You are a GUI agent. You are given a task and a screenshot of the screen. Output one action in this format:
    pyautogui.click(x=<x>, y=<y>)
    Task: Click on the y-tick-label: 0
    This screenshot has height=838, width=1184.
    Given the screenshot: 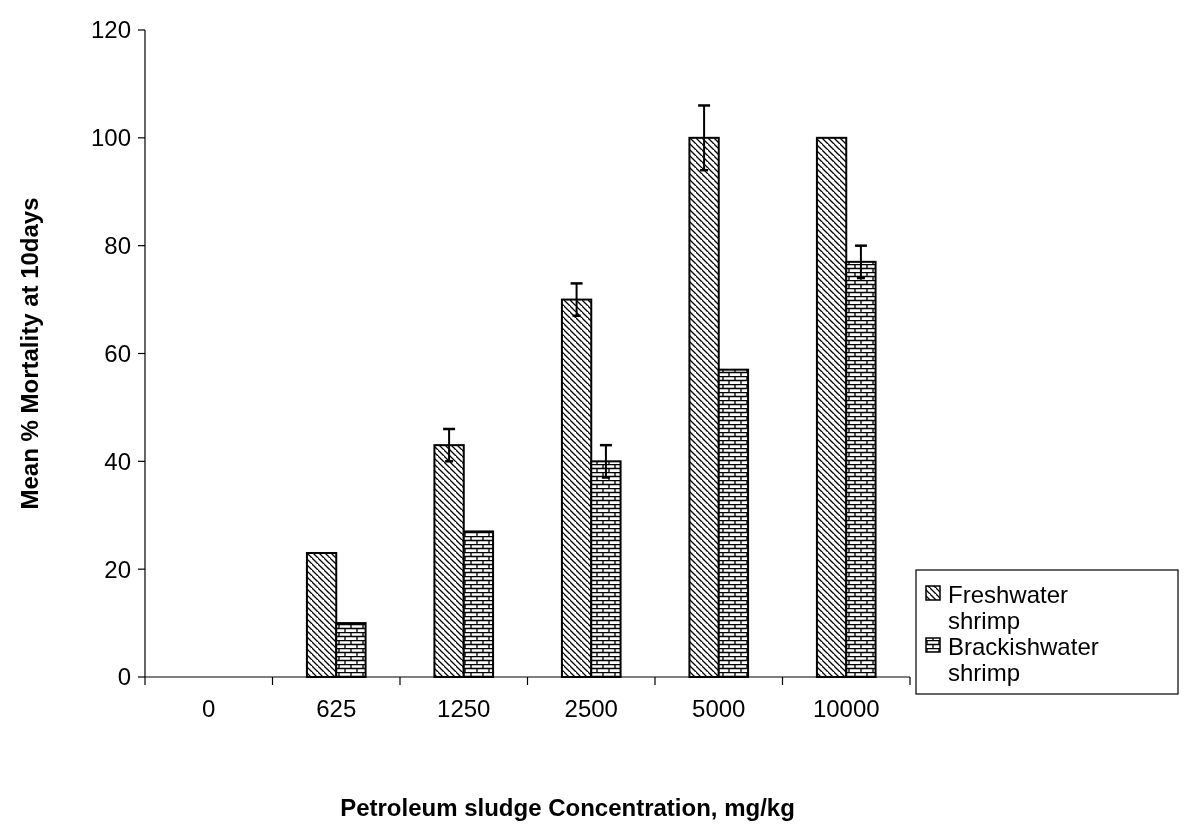 What is the action you would take?
    pyautogui.click(x=124, y=677)
    